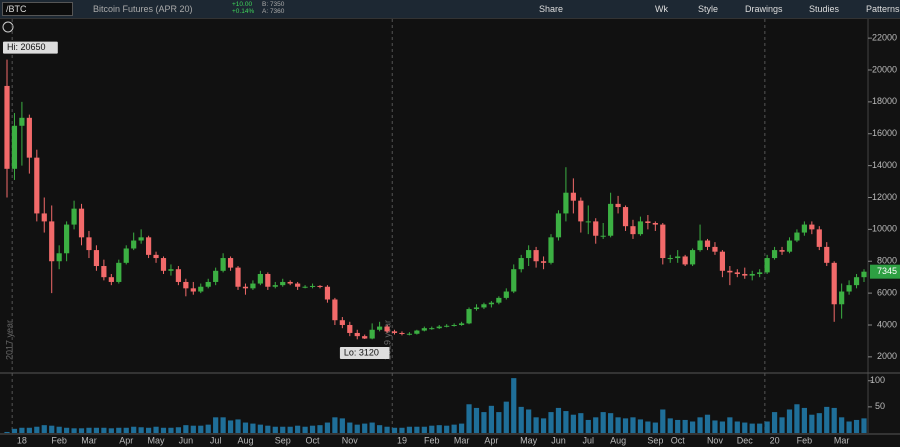 The height and width of the screenshot is (447, 900). I want to click on share-button: Share, so click(551, 9).